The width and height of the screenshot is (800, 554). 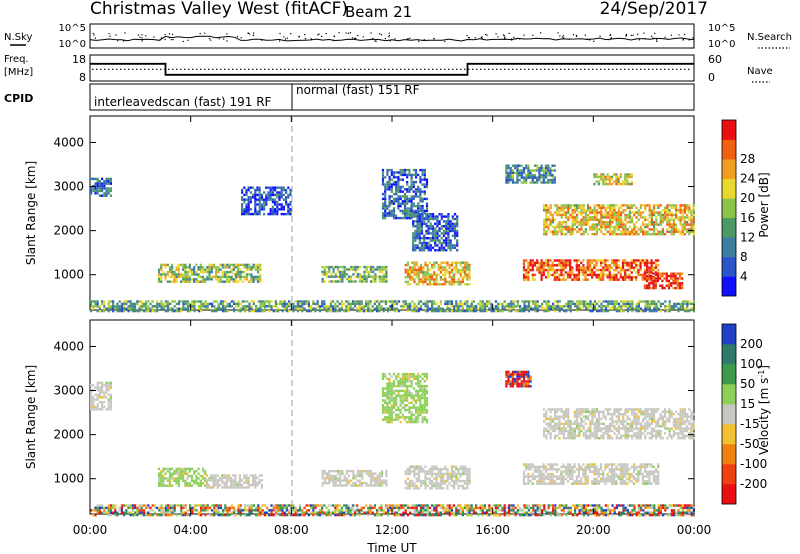 What do you see at coordinates (68, 231) in the screenshot?
I see `y-tick-label: 2000` at bounding box center [68, 231].